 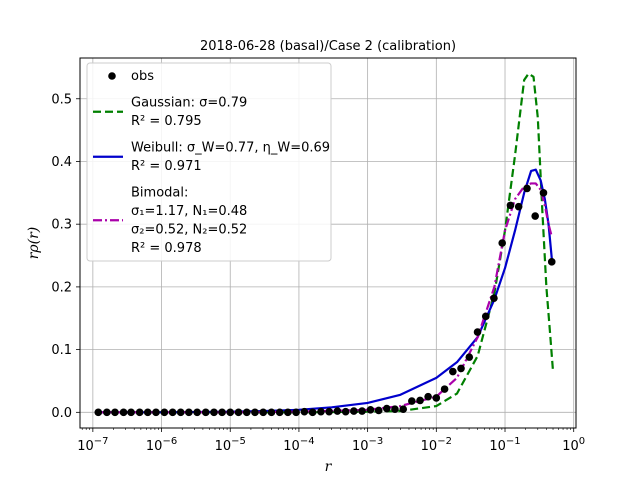 What do you see at coordinates (582, 441) in the screenshot?
I see `x-tick-exponent: 0` at bounding box center [582, 441].